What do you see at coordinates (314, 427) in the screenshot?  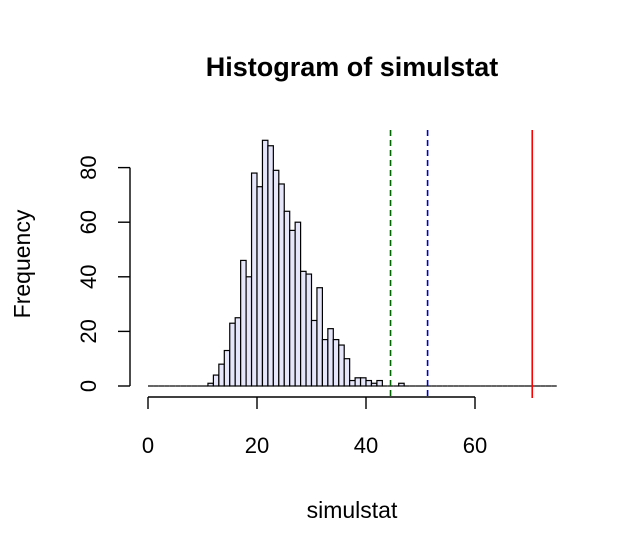 I see `x-axis: 0 20 40 60` at bounding box center [314, 427].